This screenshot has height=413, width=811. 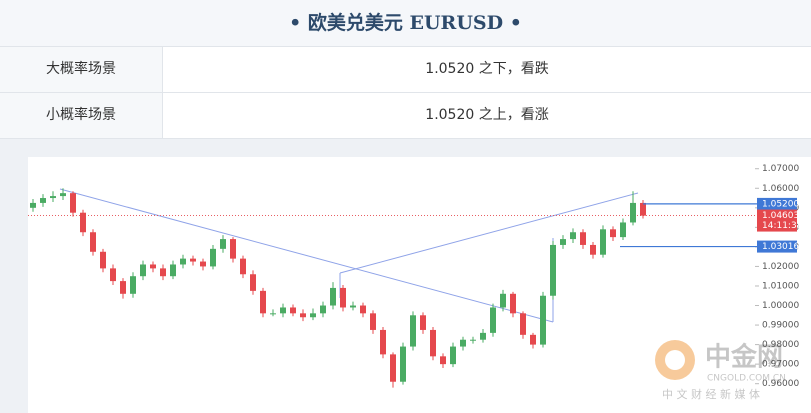 What do you see at coordinates (489, 233) in the screenshot?
I see `trend-line` at bounding box center [489, 233].